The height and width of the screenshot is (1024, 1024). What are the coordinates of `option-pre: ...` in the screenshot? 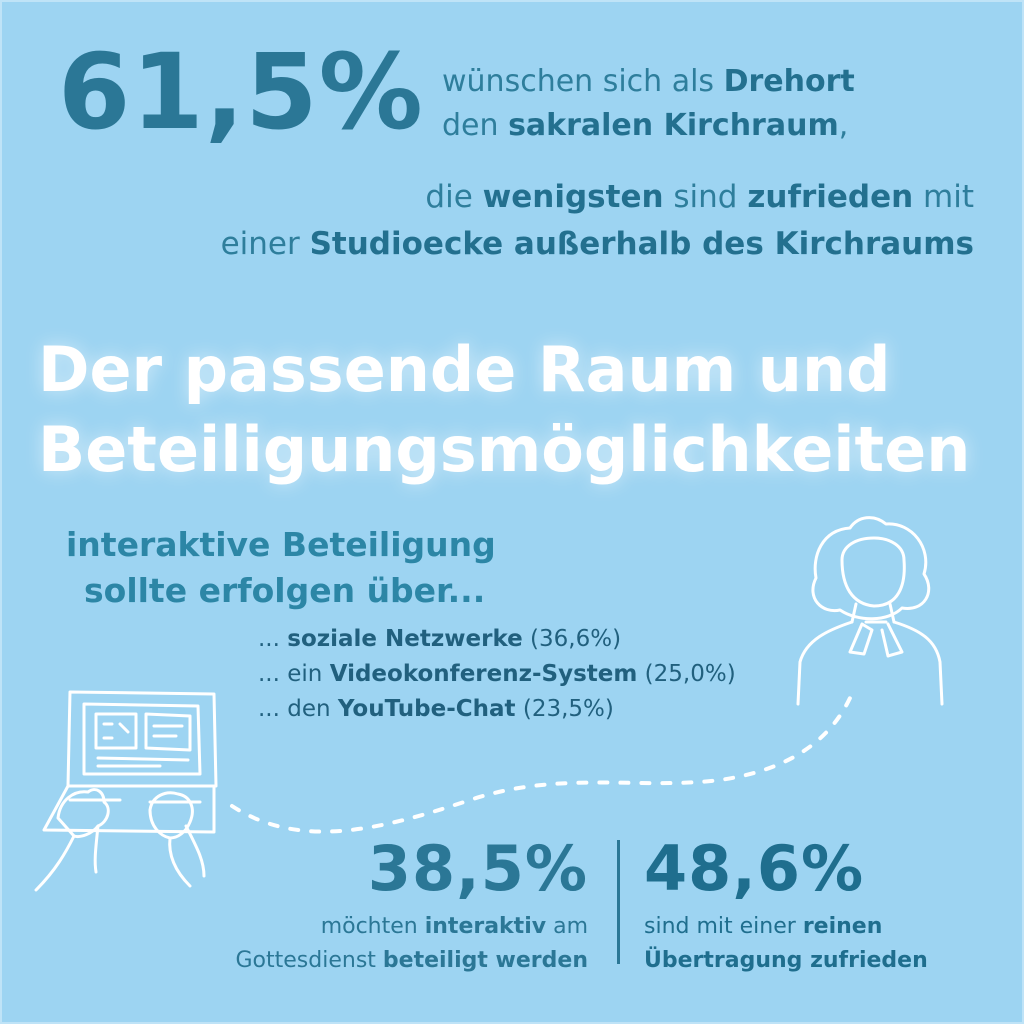 It's located at (273, 639).